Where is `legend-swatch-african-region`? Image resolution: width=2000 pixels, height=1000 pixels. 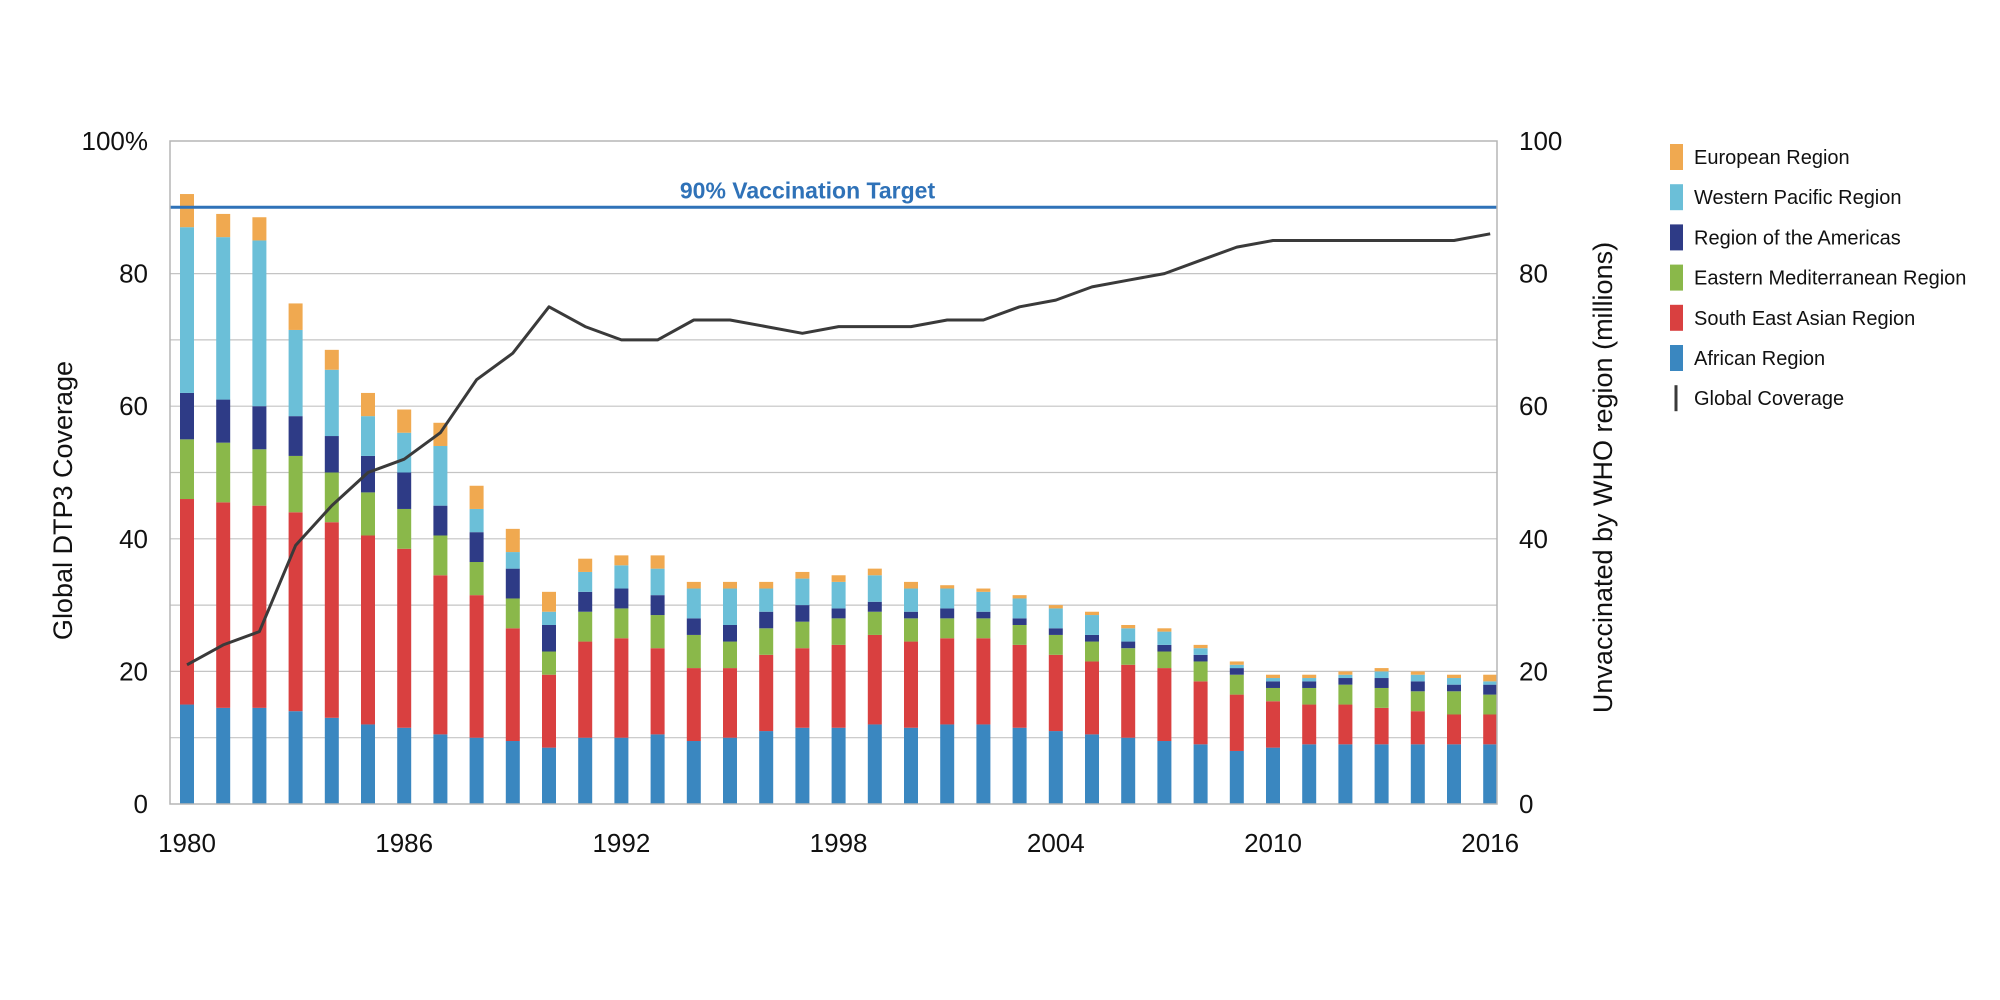
legend-swatch-african-region is located at coordinates (1676, 358).